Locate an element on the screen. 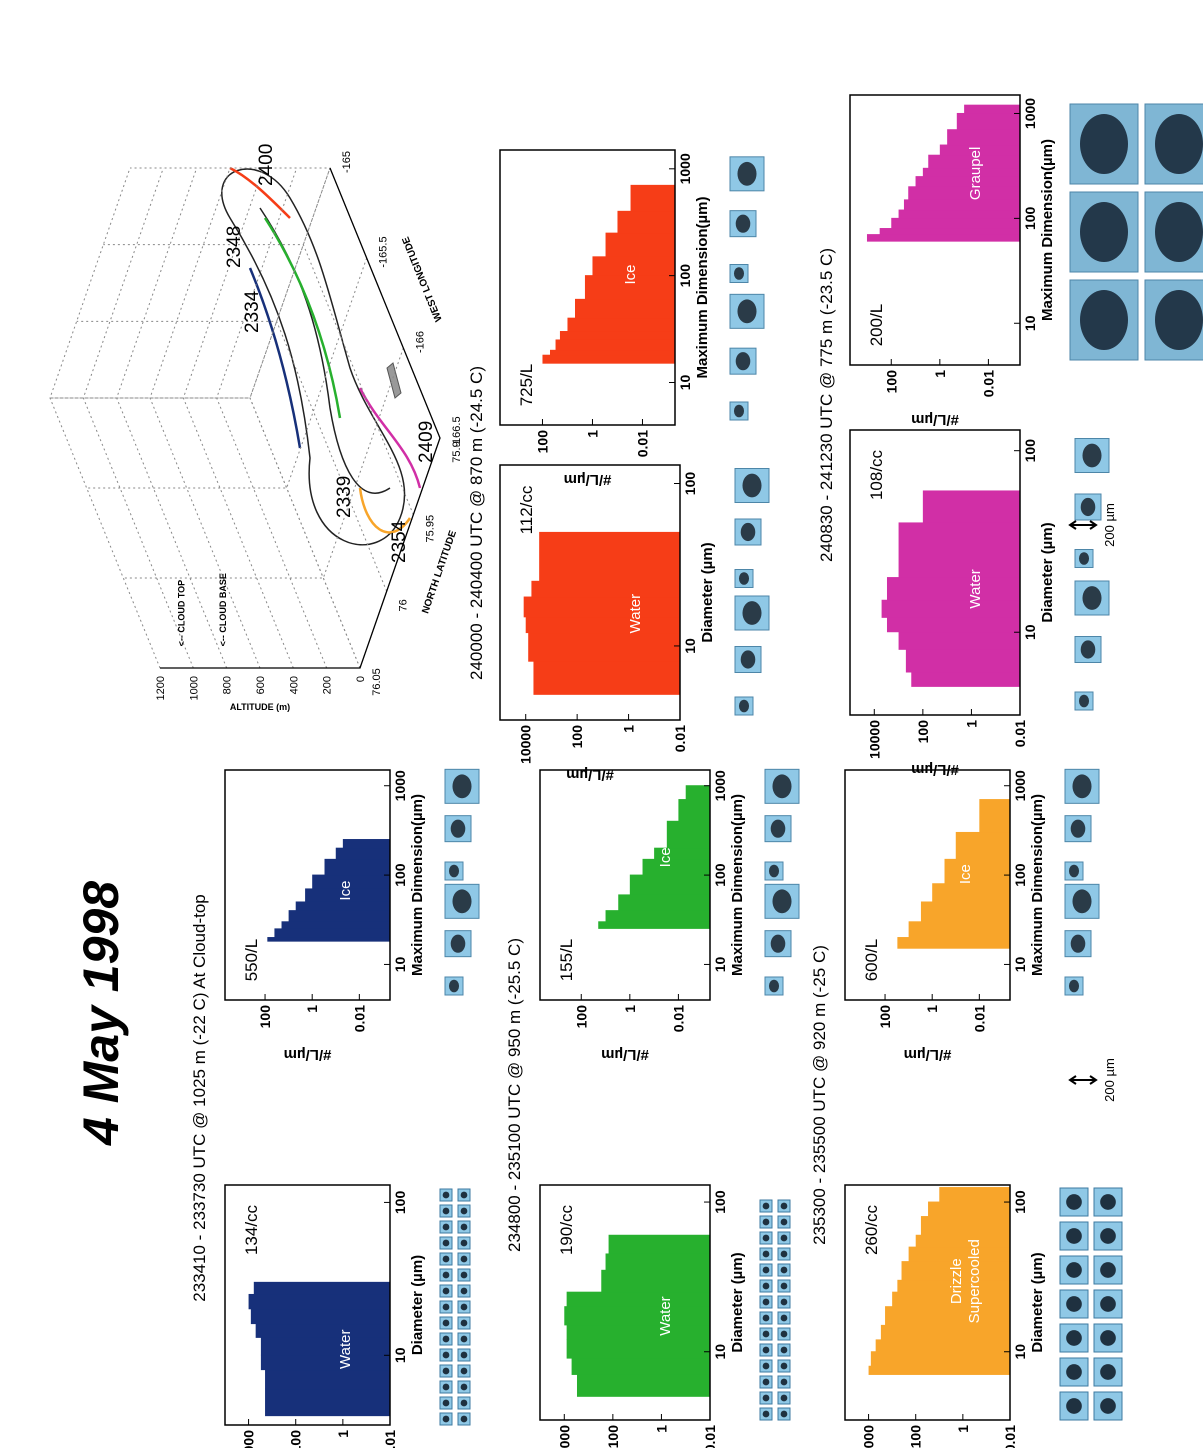  bar-label: Ice is located at coordinates (345, 891).